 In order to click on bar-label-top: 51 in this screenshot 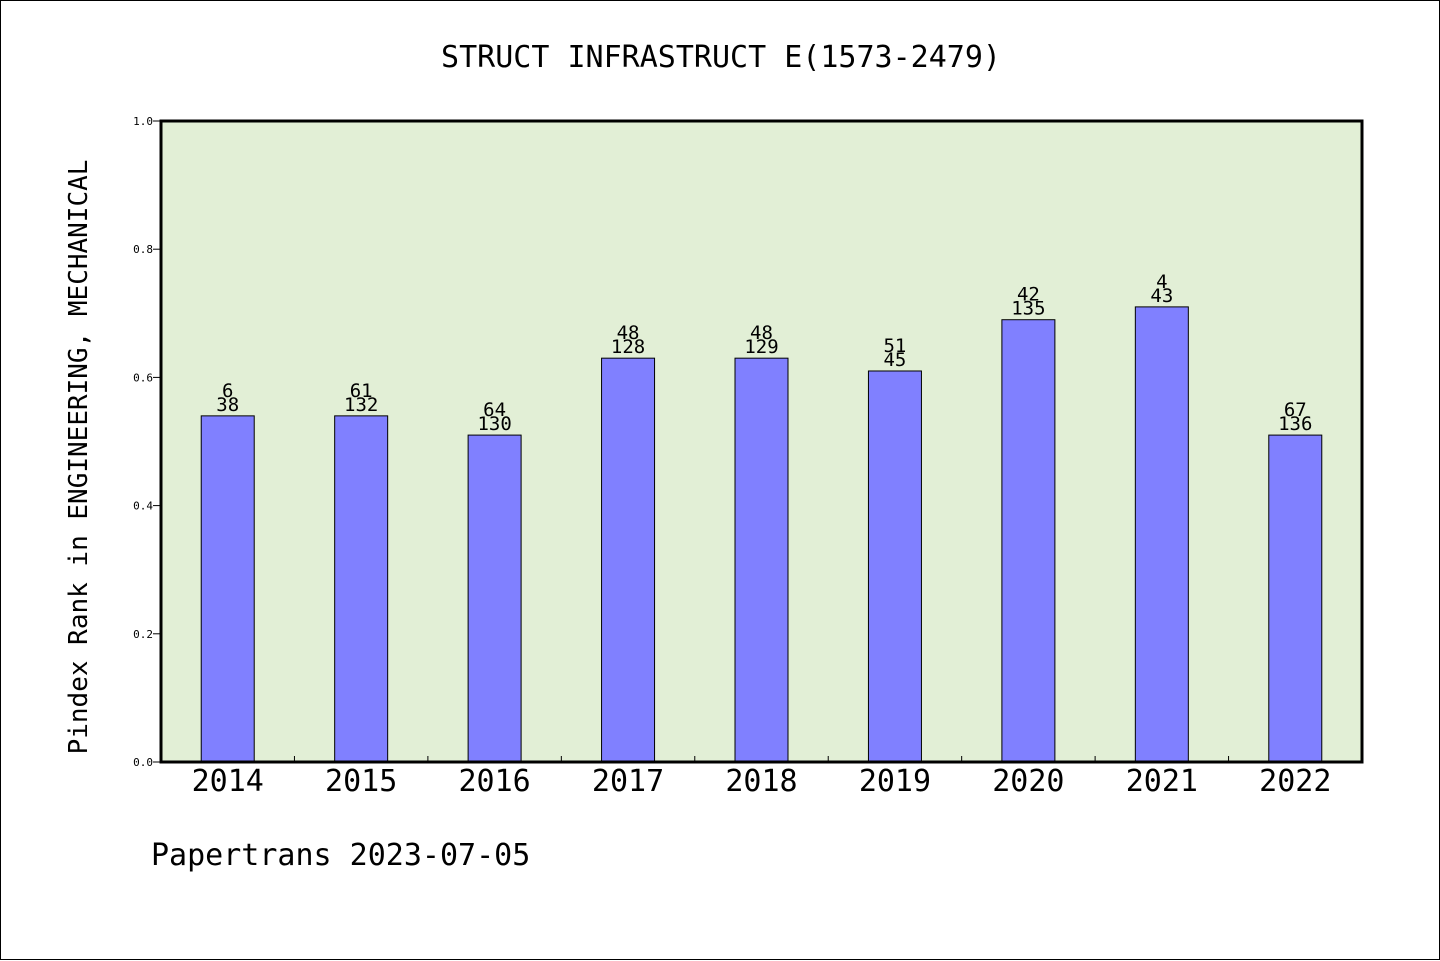, I will do `click(894, 346)`.